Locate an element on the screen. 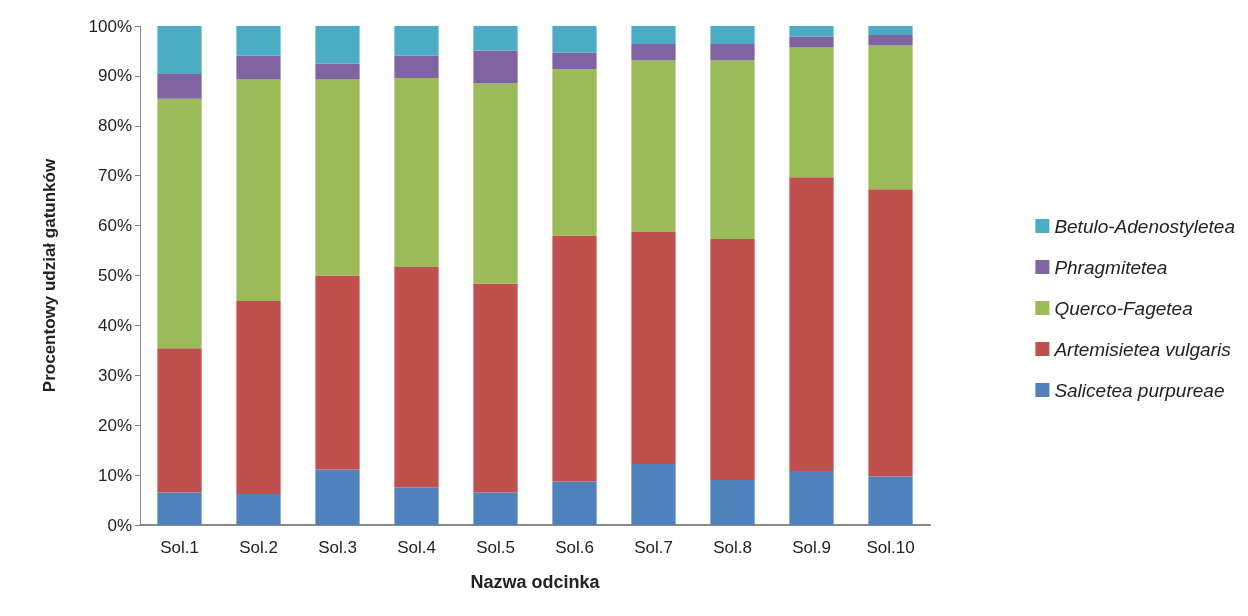 This screenshot has height=616, width=1248. y-tick-label: 60% is located at coordinates (114, 226).